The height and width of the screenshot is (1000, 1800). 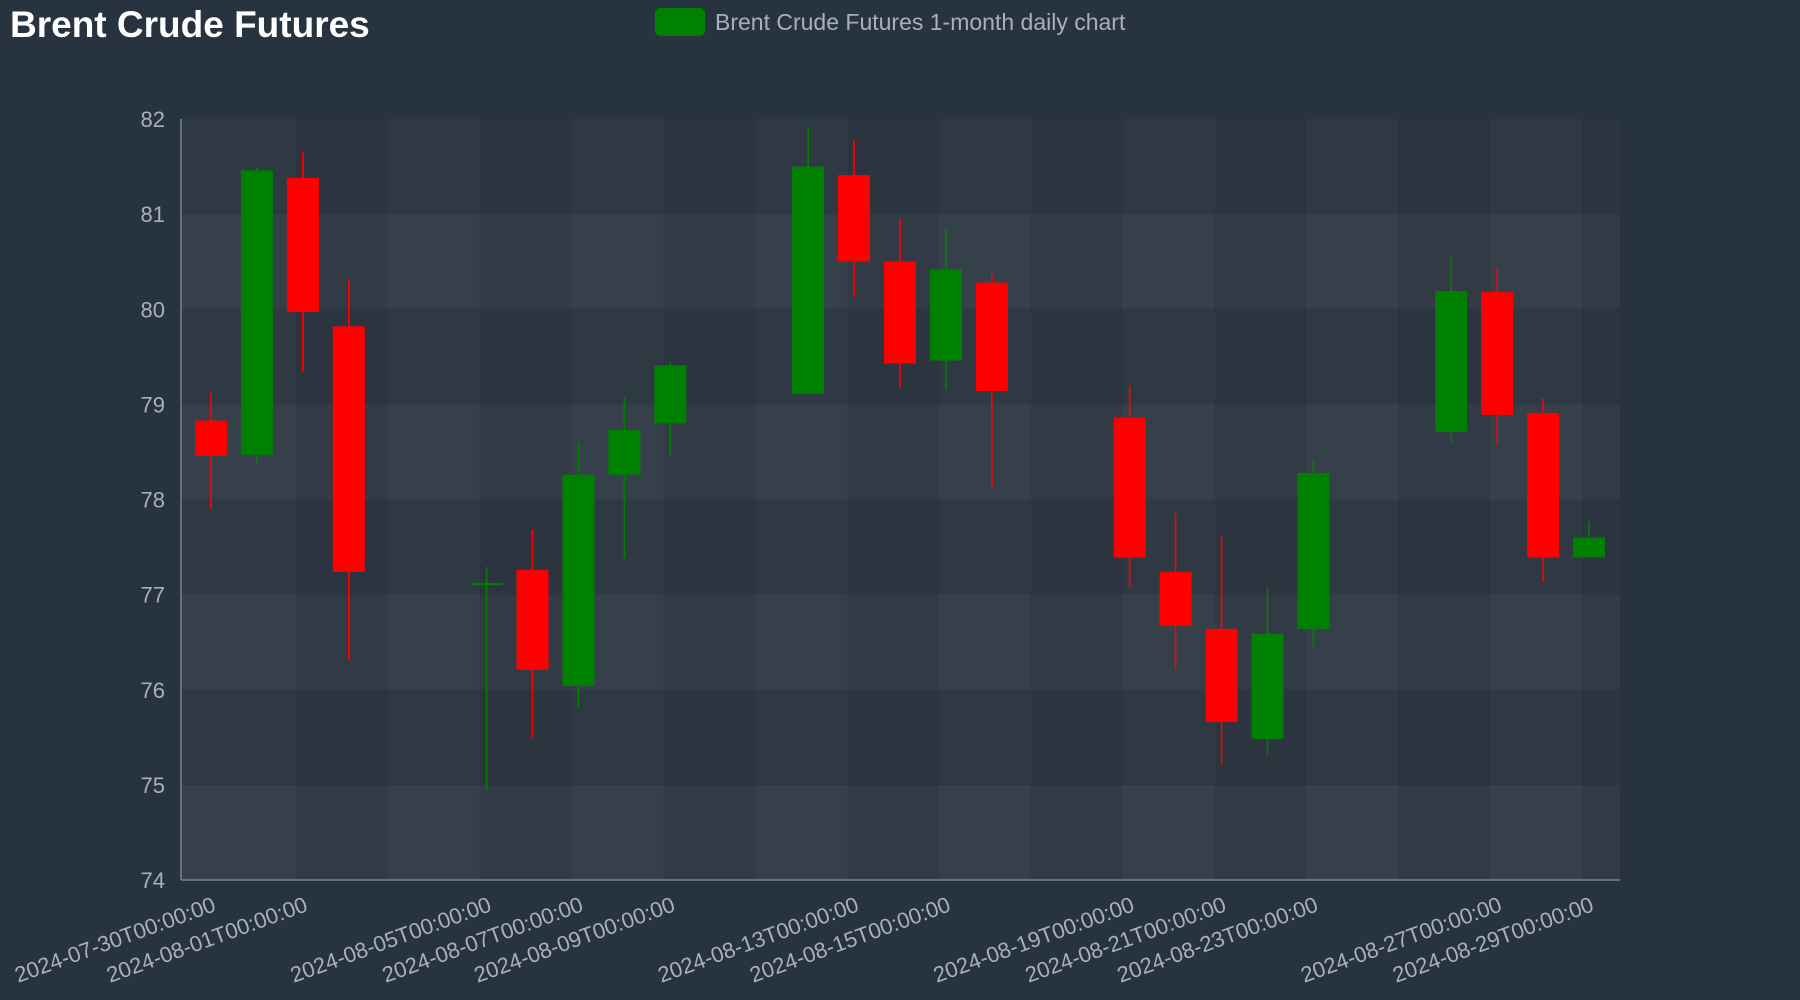 What do you see at coordinates (153, 214) in the screenshot?
I see `y-tick-label: 81` at bounding box center [153, 214].